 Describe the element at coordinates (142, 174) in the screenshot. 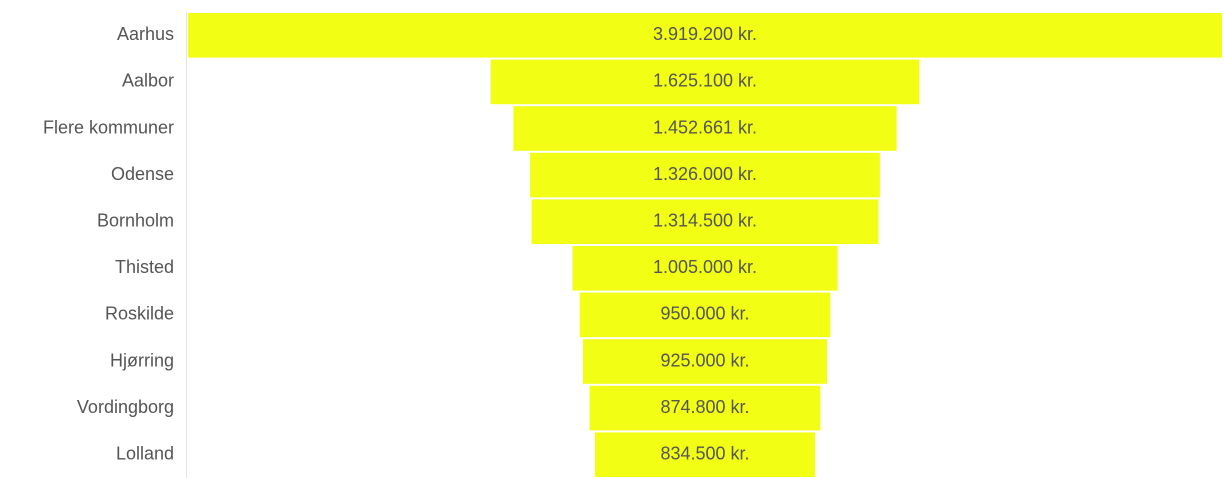

I see `category-label: Odense` at that location.